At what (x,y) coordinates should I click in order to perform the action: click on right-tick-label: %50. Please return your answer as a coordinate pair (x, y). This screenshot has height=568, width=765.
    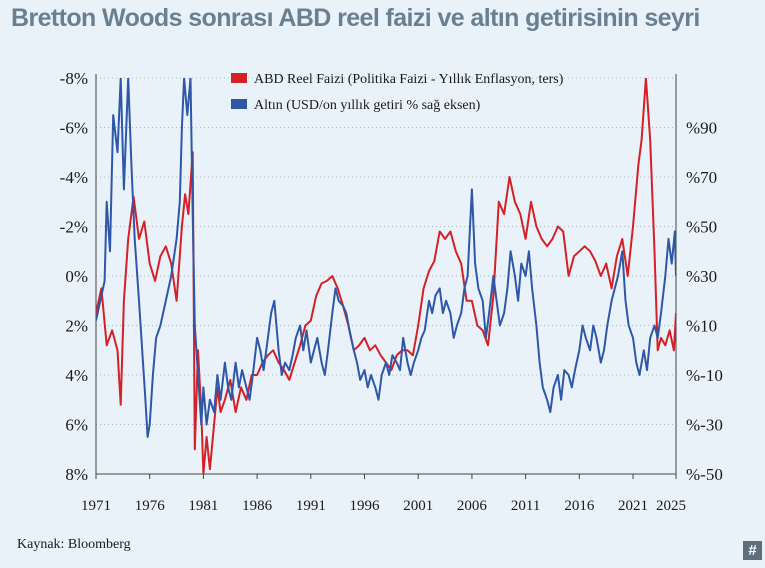
    Looking at the image, I should click on (701, 227).